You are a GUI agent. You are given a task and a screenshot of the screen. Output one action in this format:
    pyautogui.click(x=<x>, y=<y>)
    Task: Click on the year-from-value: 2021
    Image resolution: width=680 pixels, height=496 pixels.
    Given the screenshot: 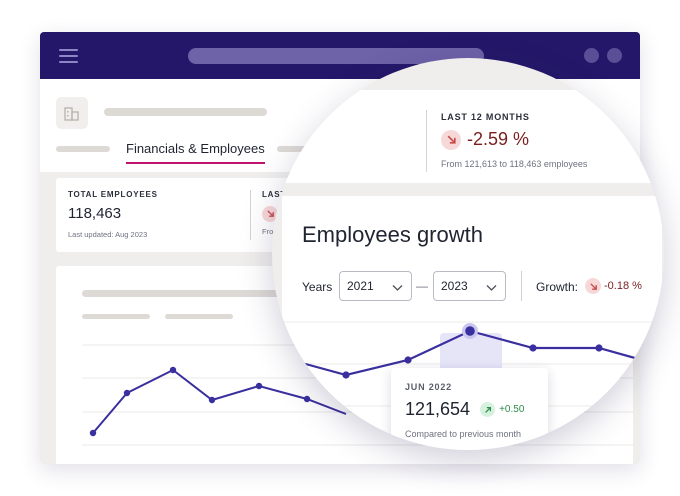 What is the action you would take?
    pyautogui.click(x=360, y=286)
    